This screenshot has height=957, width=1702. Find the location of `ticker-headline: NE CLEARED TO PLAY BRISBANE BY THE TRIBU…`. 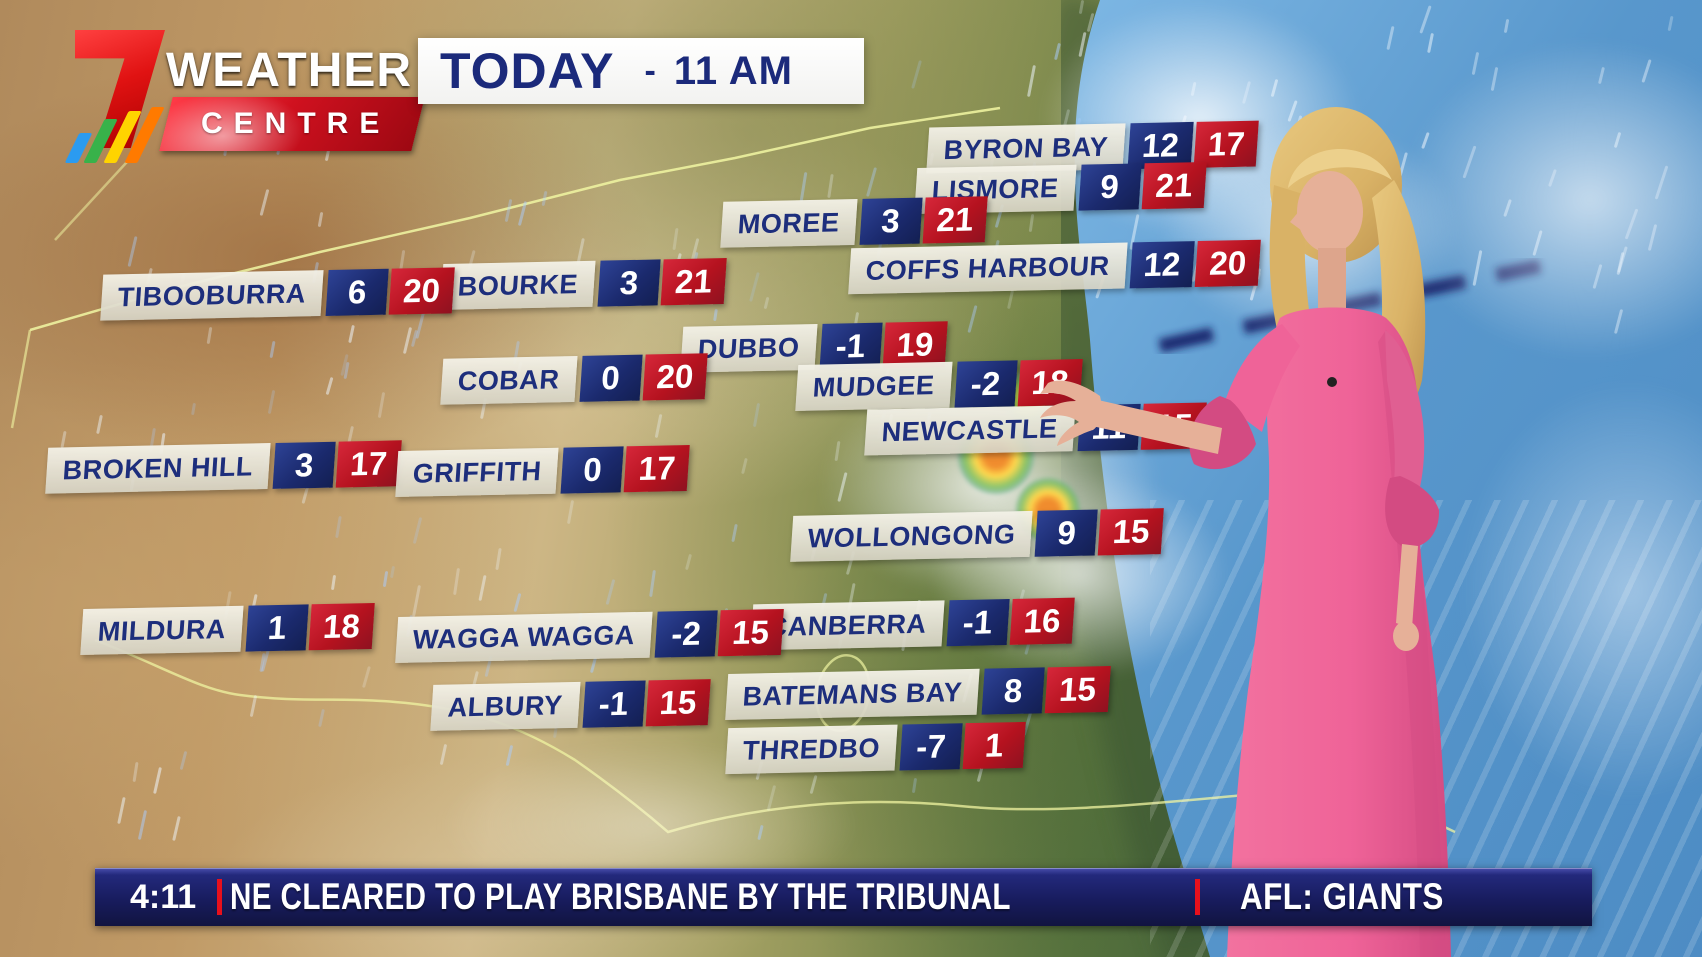

ticker-headline: NE CLEARED TO PLAY BRISBANE BY THE TRIBU… is located at coordinates (620, 896).